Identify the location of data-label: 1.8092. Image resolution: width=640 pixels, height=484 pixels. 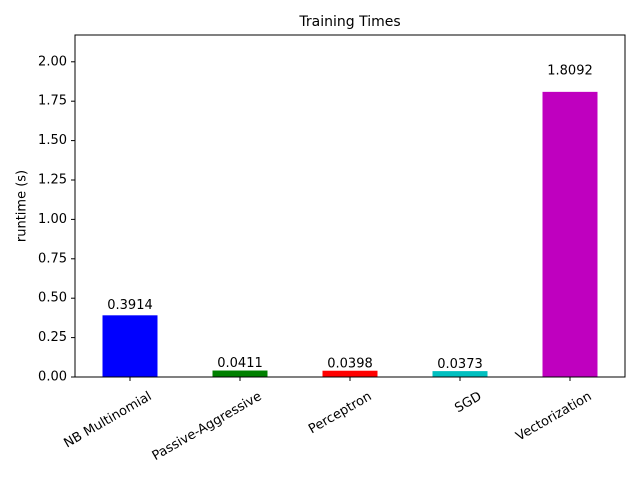
(570, 71).